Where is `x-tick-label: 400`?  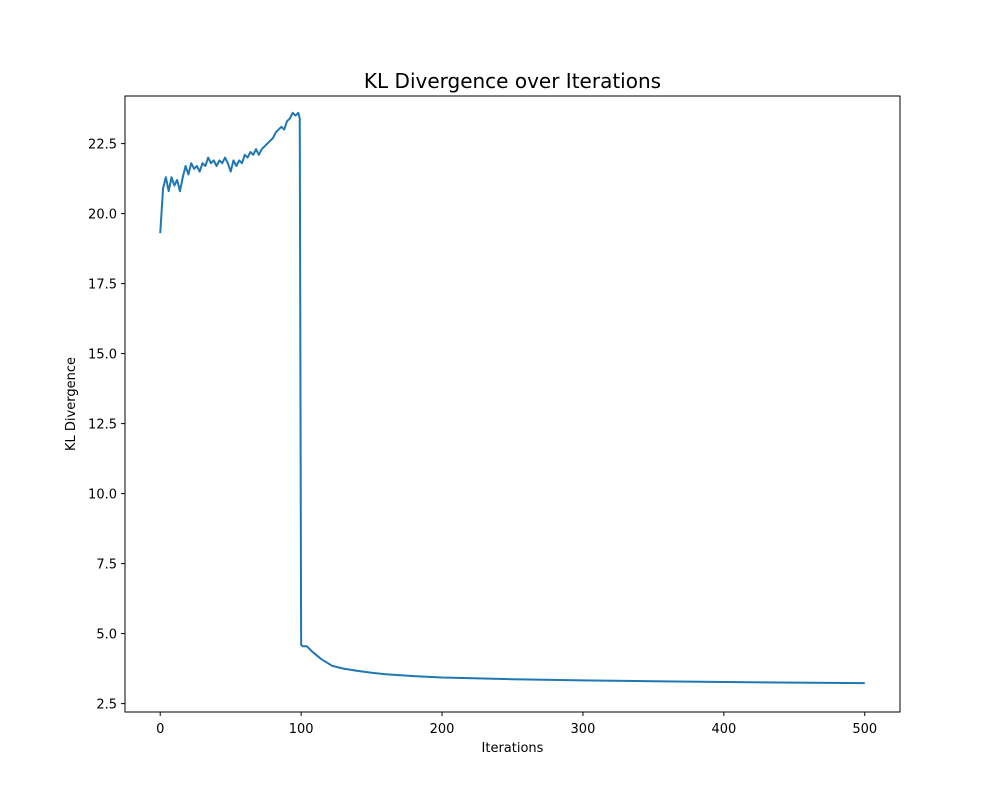
x-tick-label: 400 is located at coordinates (723, 729).